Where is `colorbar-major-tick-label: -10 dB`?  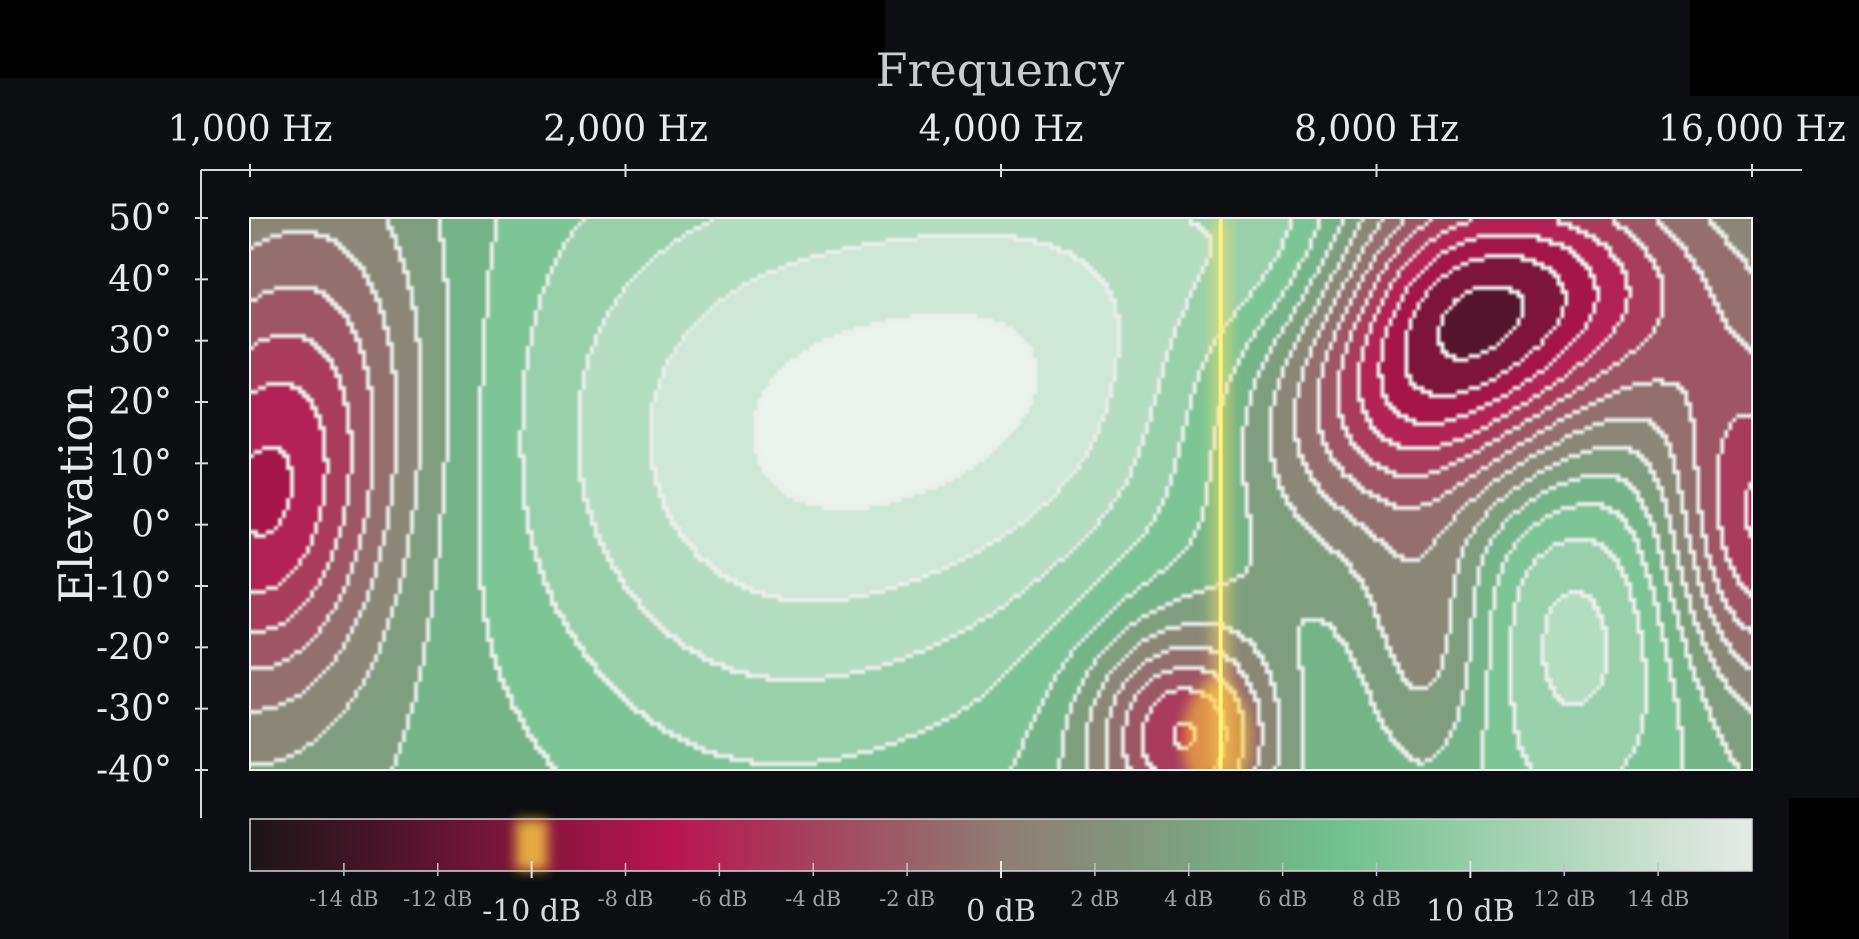 colorbar-major-tick-label: -10 dB is located at coordinates (531, 911).